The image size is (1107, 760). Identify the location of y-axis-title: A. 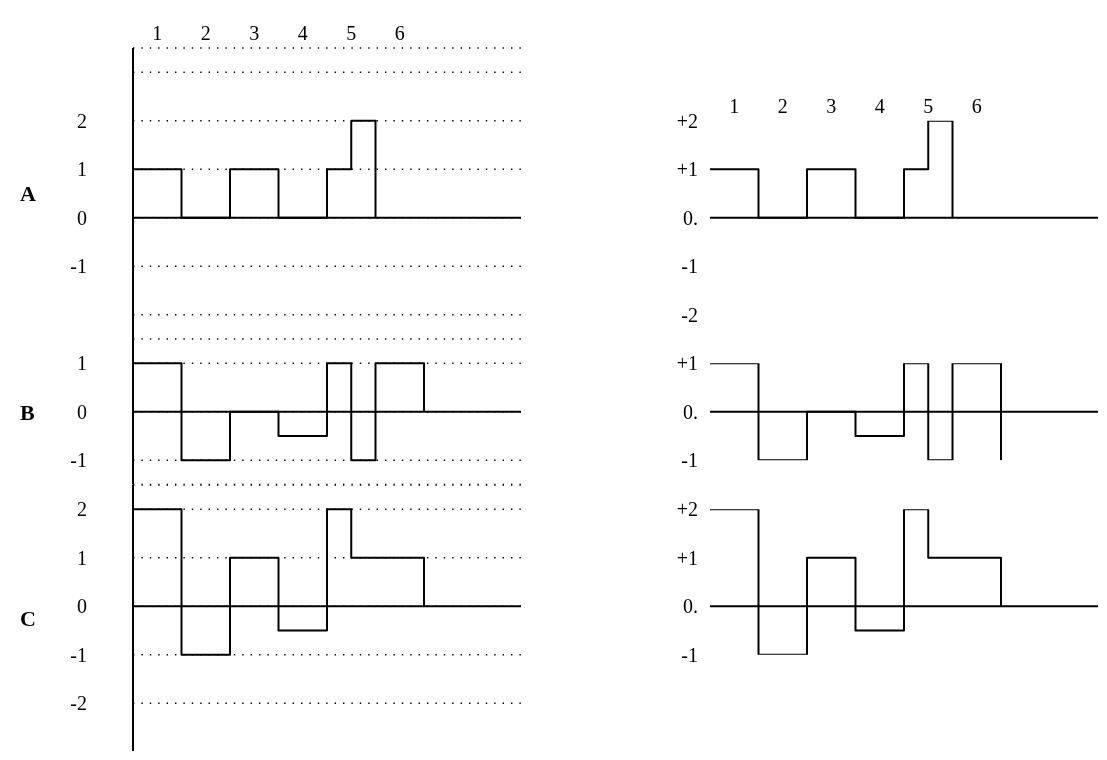
(28, 194).